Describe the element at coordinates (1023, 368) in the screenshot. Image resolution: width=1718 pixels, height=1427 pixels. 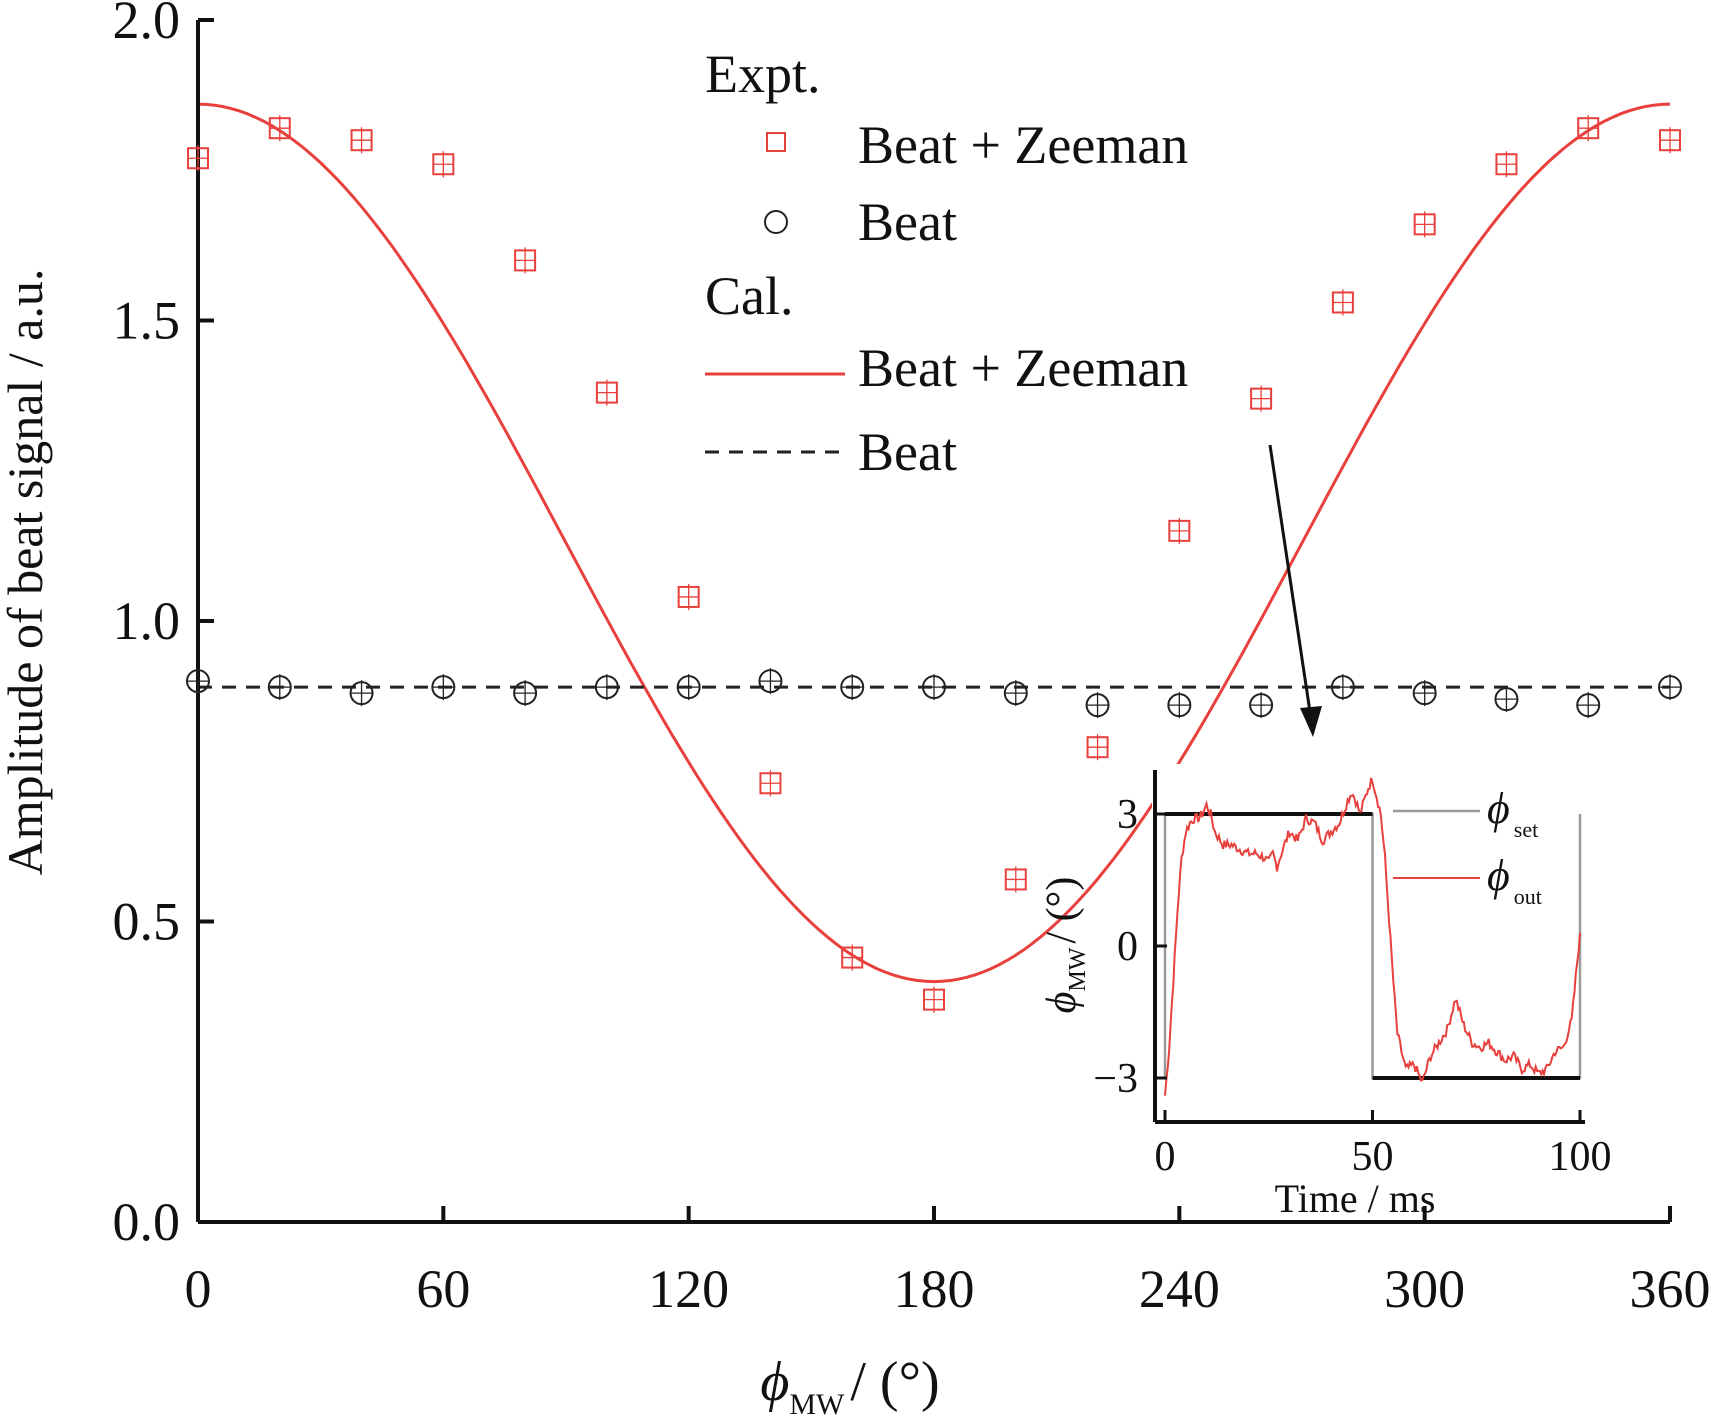
I see `legend-label-cal-beat-zeeman: Beat + Zeeman` at that location.